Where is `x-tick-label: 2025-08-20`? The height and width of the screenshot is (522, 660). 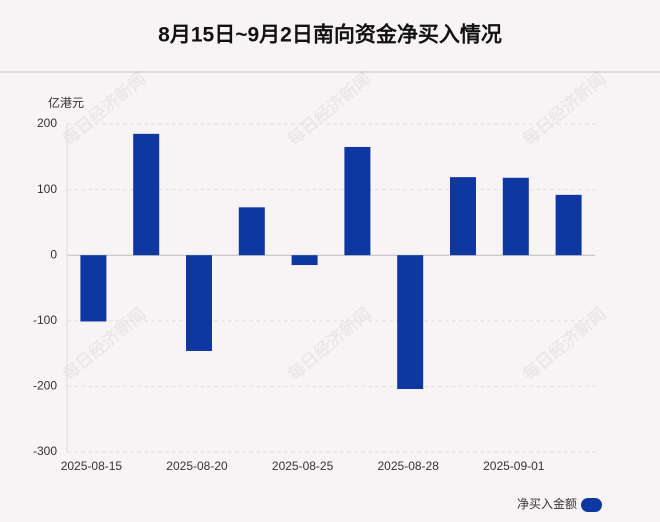 x-tick-label: 2025-08-20 is located at coordinates (197, 466).